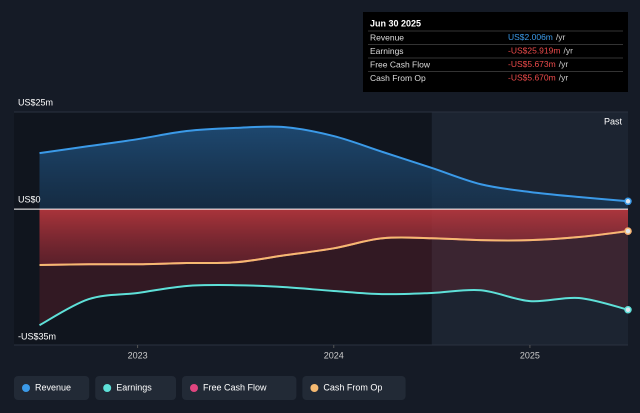 The height and width of the screenshot is (413, 640). Describe the element at coordinates (235, 387) in the screenshot. I see `legend-label: Free Cash Flow` at that location.